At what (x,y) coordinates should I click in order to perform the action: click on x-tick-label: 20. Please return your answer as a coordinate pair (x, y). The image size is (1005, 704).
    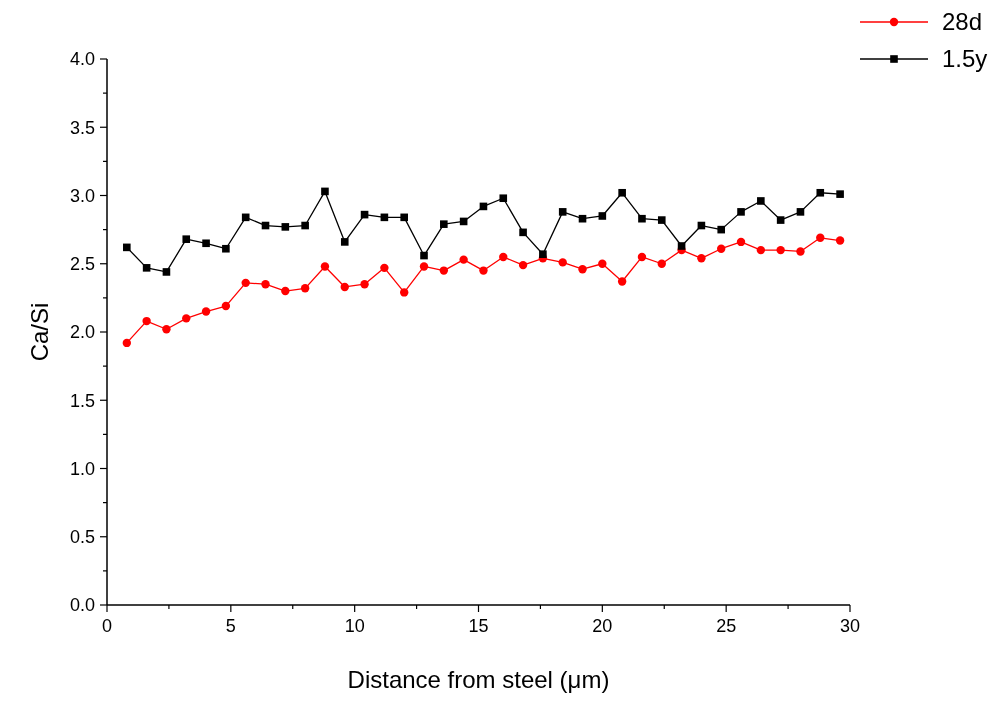
    Looking at the image, I should click on (602, 626).